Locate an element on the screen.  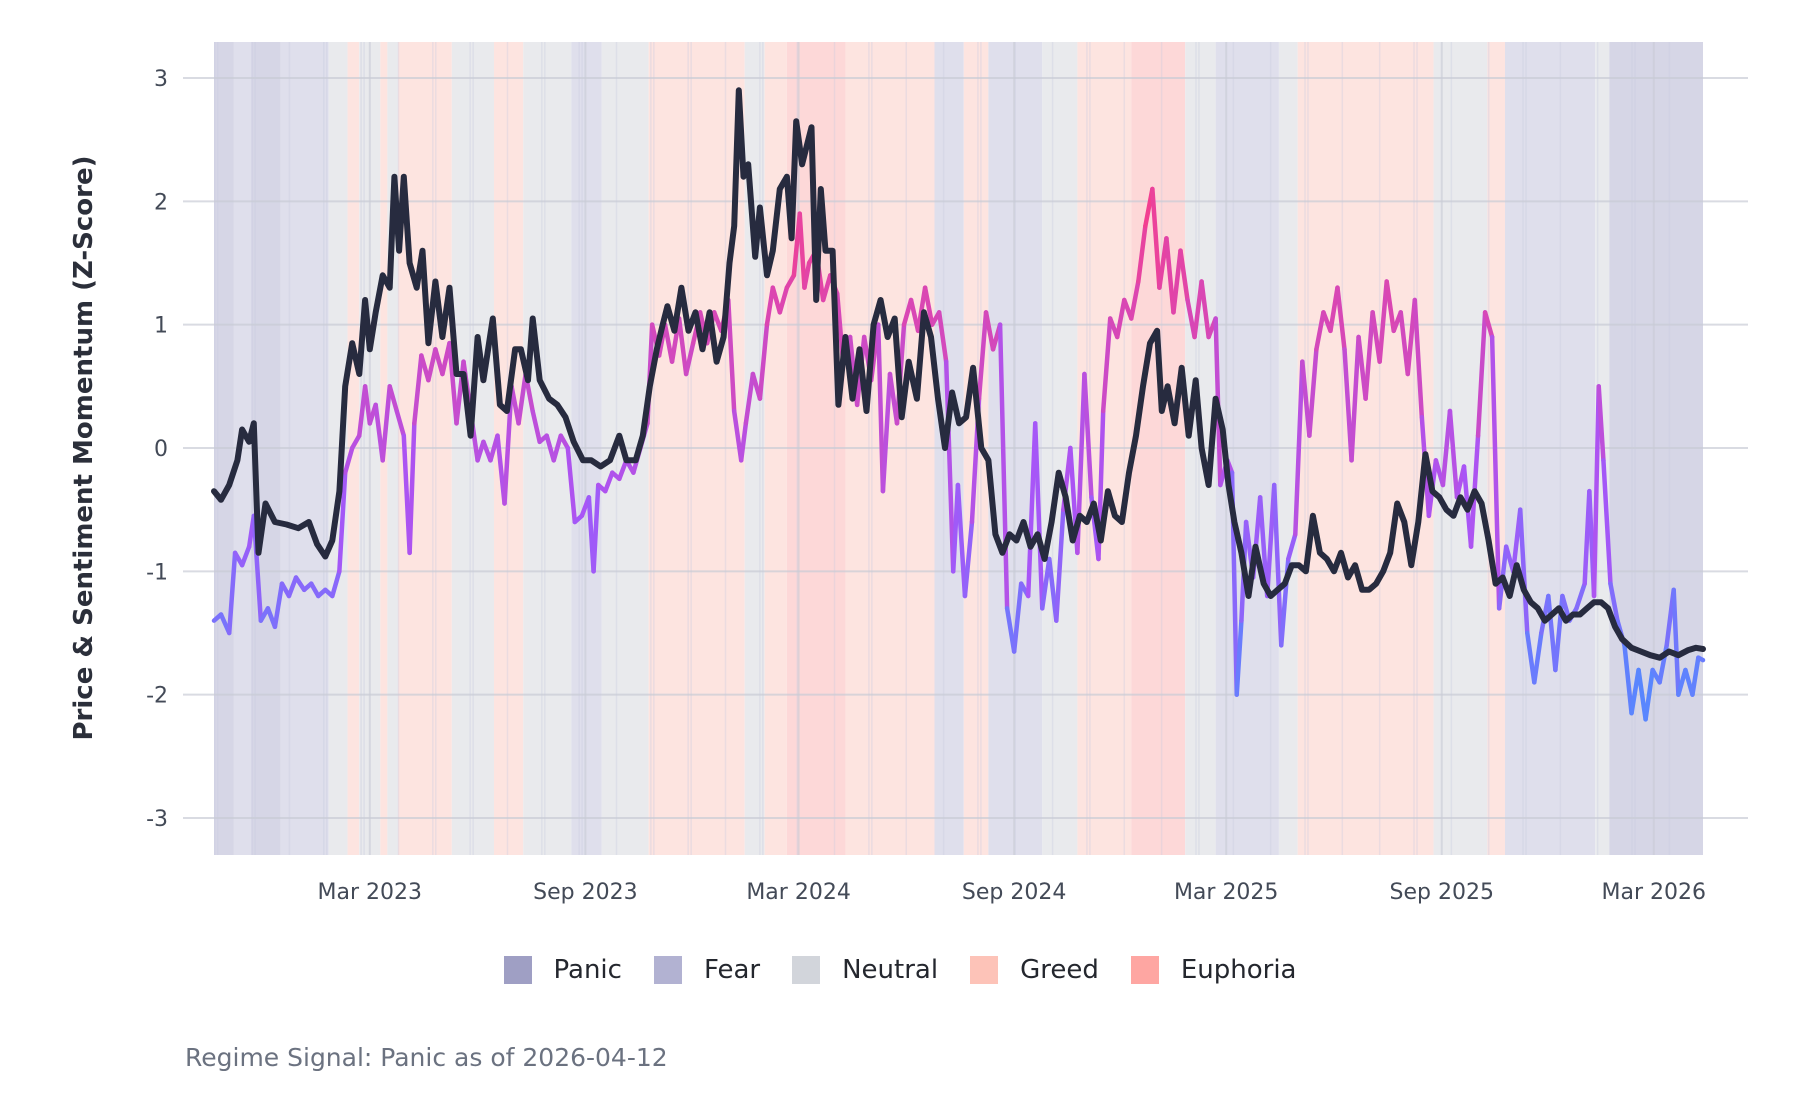
legend-label: Fear is located at coordinates (732, 970).